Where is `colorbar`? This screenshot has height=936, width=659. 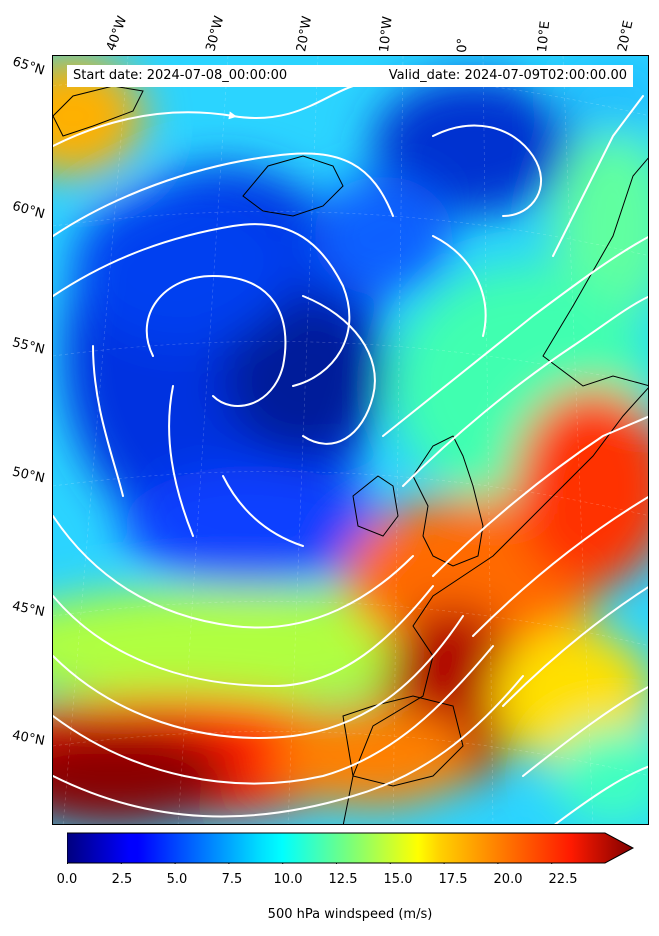 colorbar is located at coordinates (351, 848).